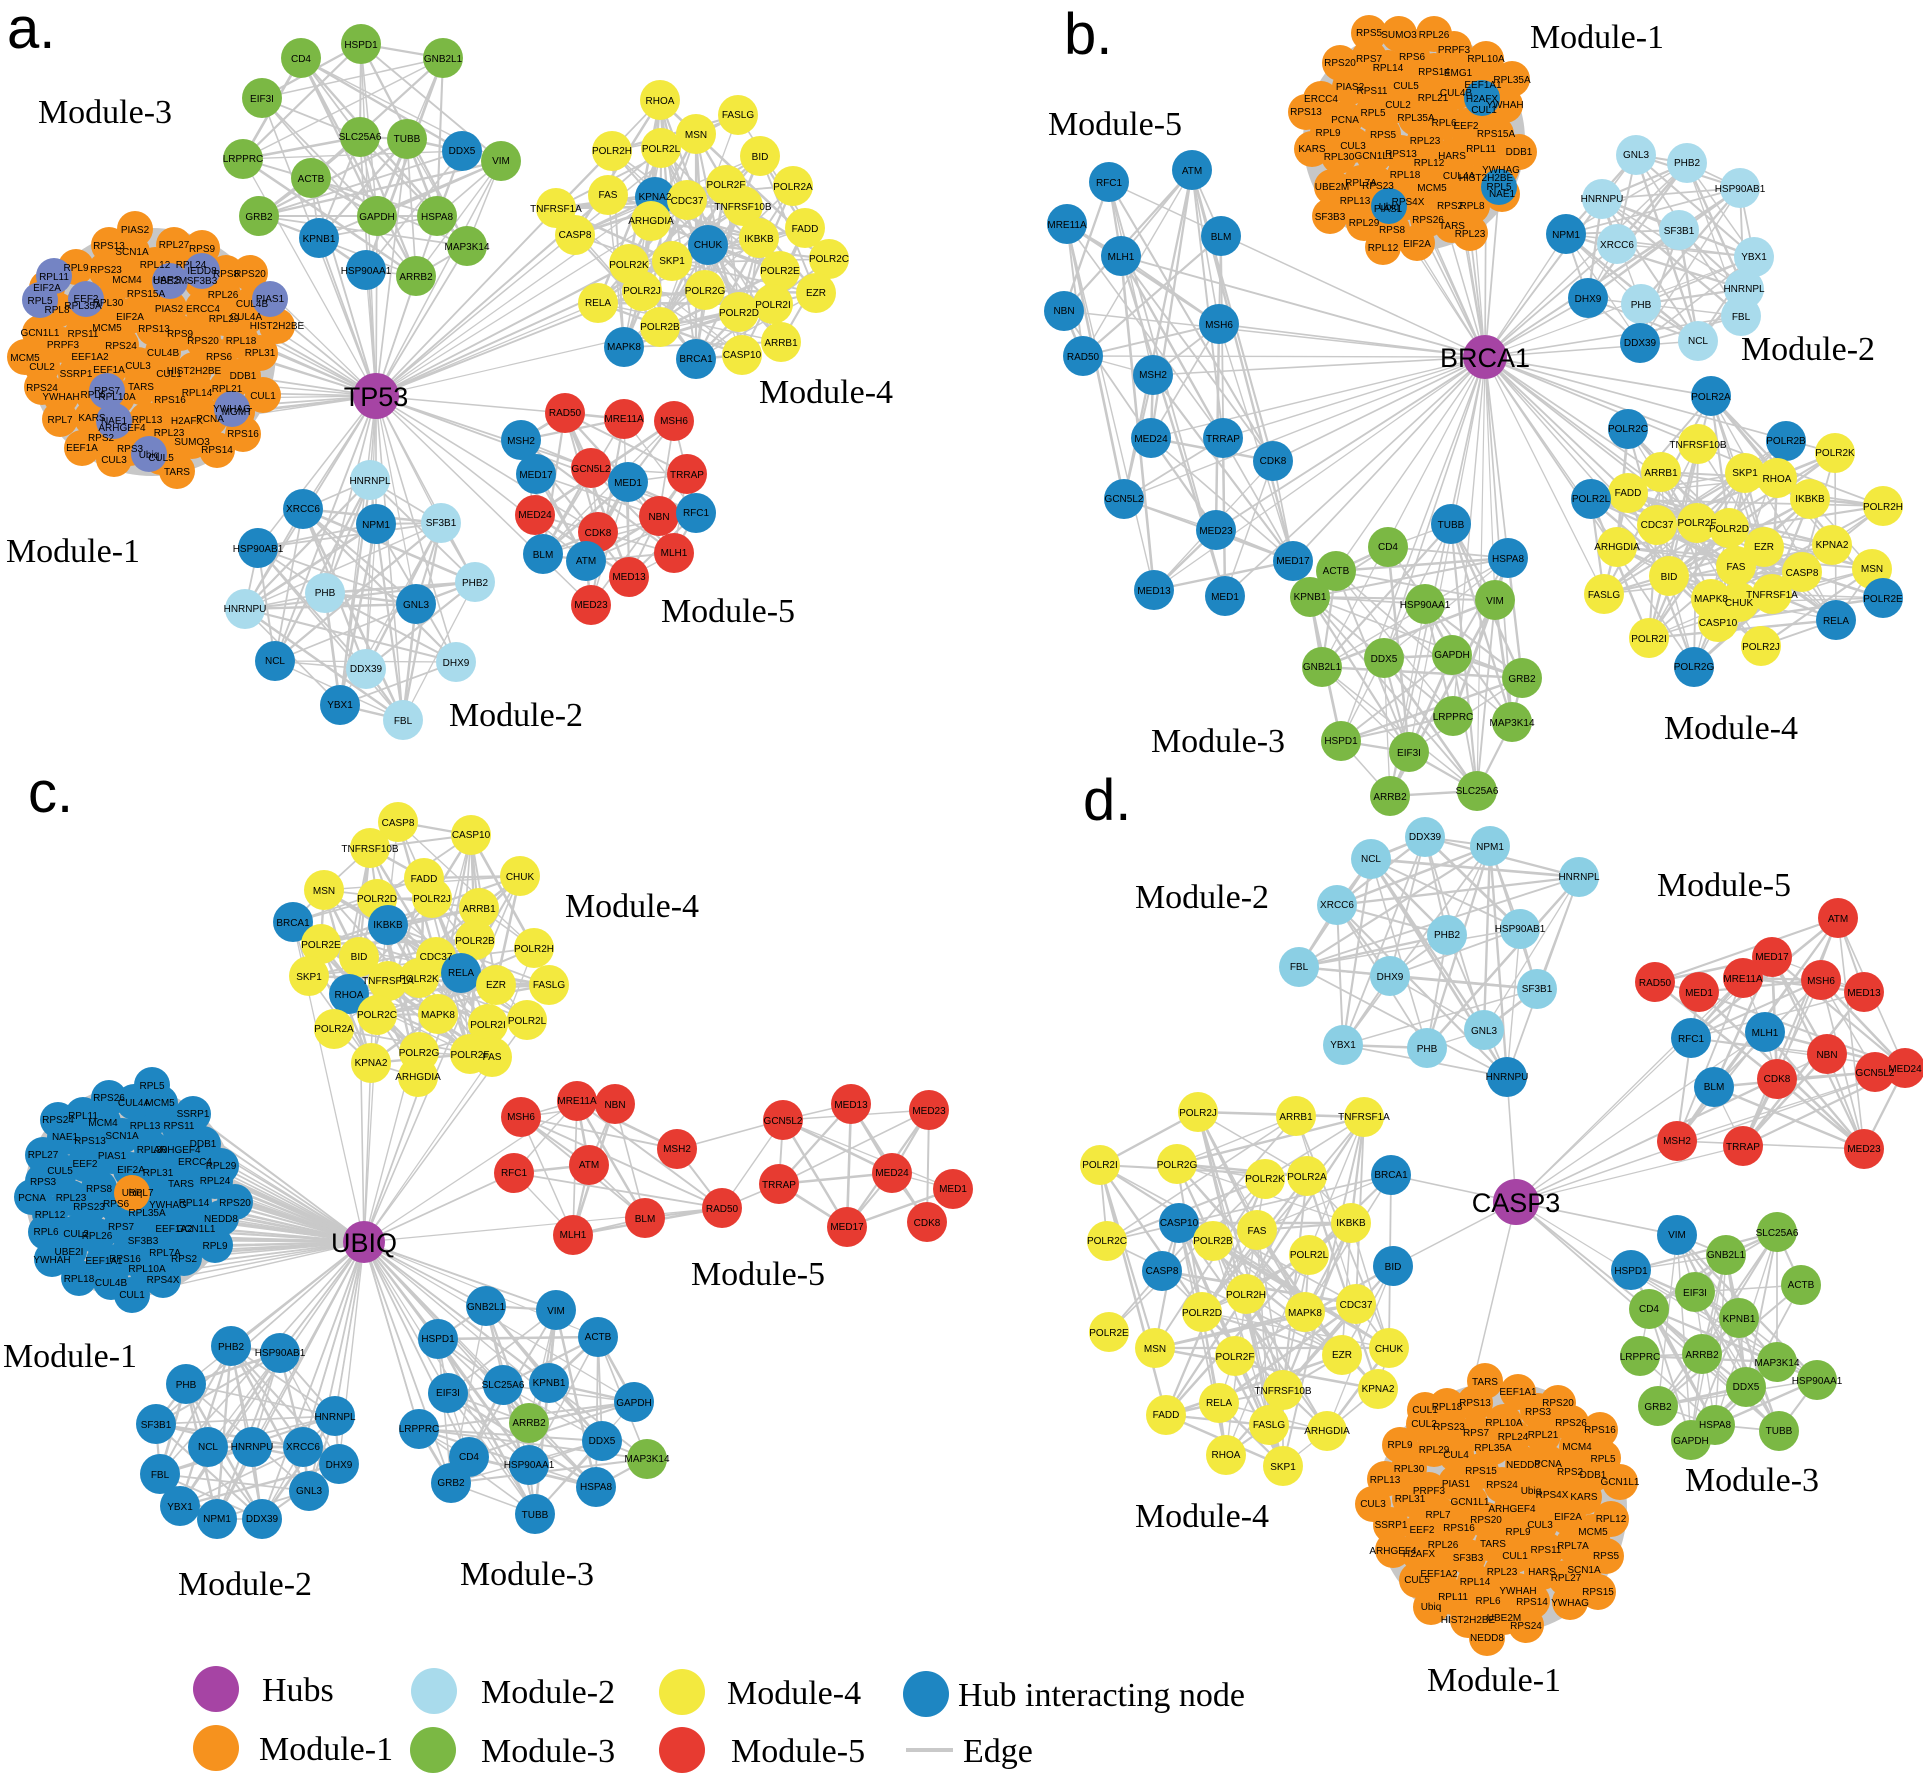  I want to click on svg-text: RPL26, so click(1434, 35).